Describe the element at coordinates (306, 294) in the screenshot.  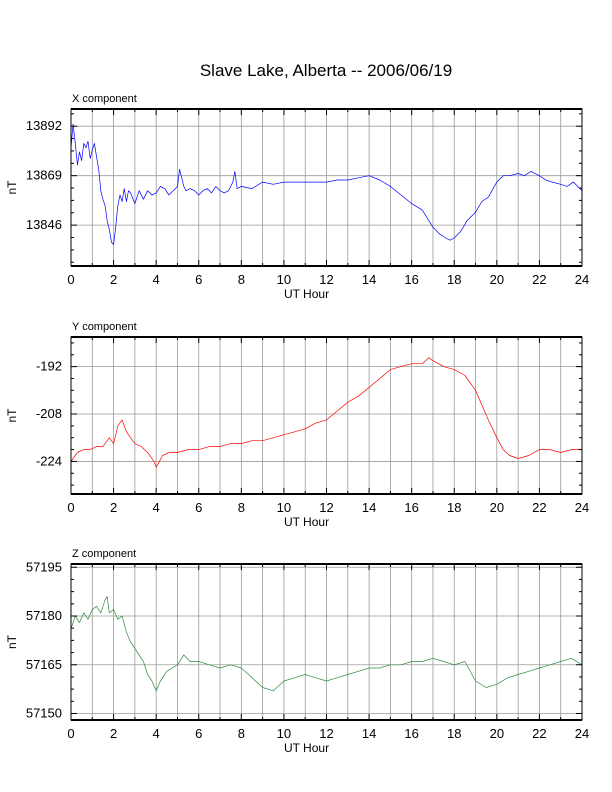
I see `x-x-axis-label: UT Hour` at that location.